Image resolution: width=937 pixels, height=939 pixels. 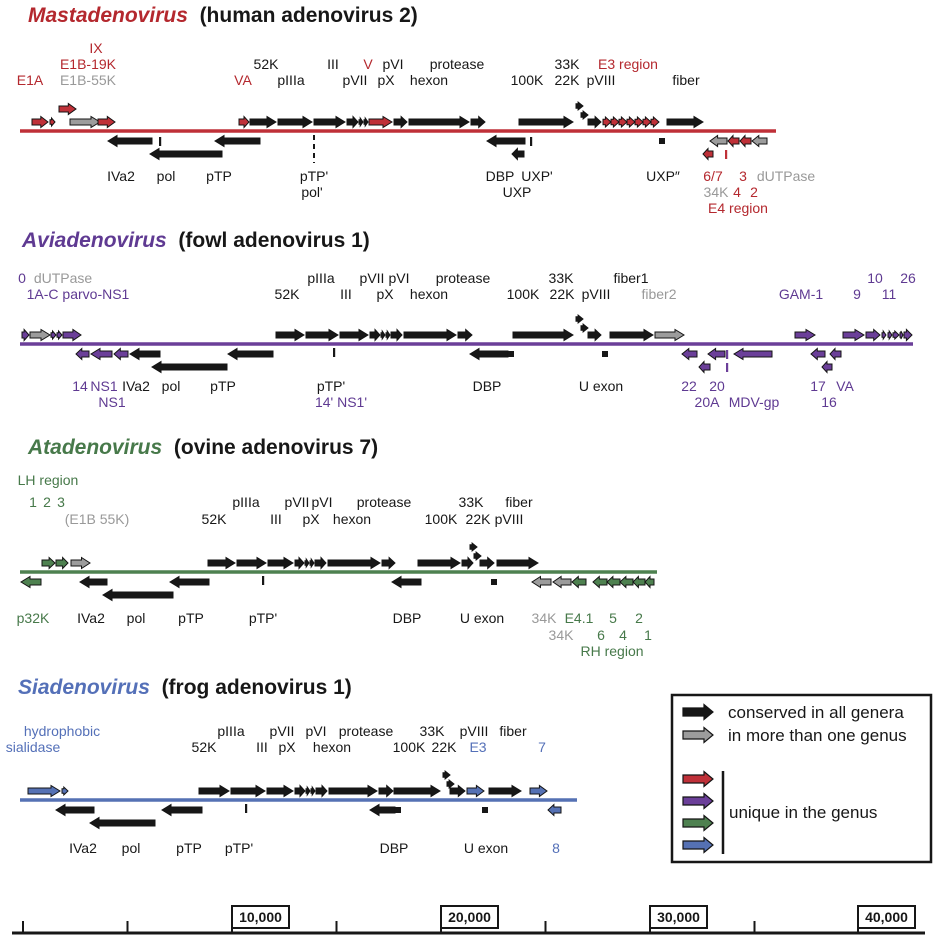 What do you see at coordinates (889, 294) in the screenshot?
I see `aviadenovirus-label-11: 11` at bounding box center [889, 294].